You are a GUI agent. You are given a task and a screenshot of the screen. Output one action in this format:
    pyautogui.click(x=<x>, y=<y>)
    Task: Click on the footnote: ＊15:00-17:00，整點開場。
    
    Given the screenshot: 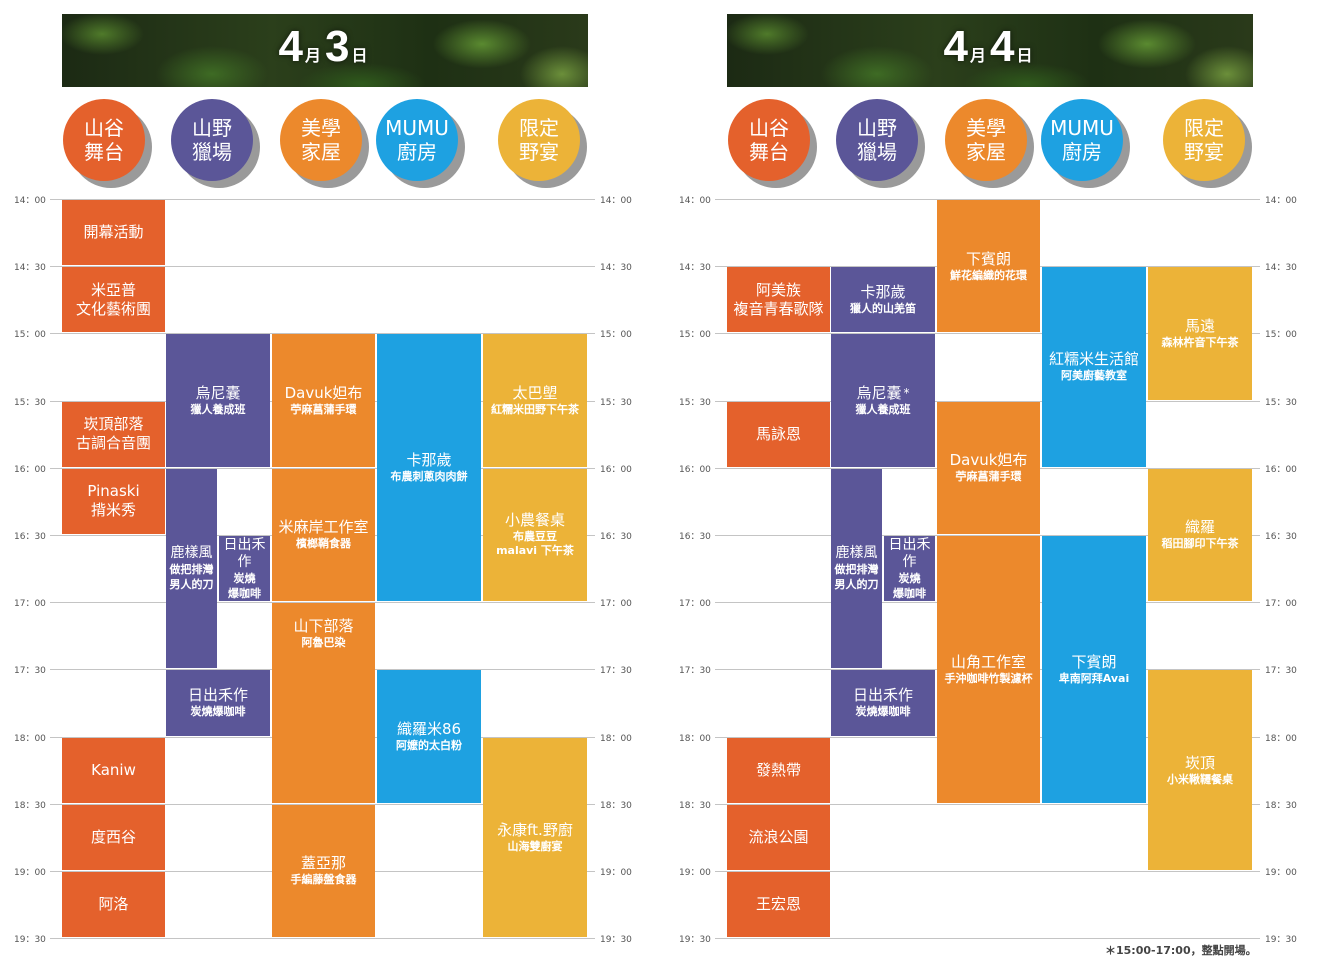 What is the action you would take?
    pyautogui.click(x=1181, y=950)
    